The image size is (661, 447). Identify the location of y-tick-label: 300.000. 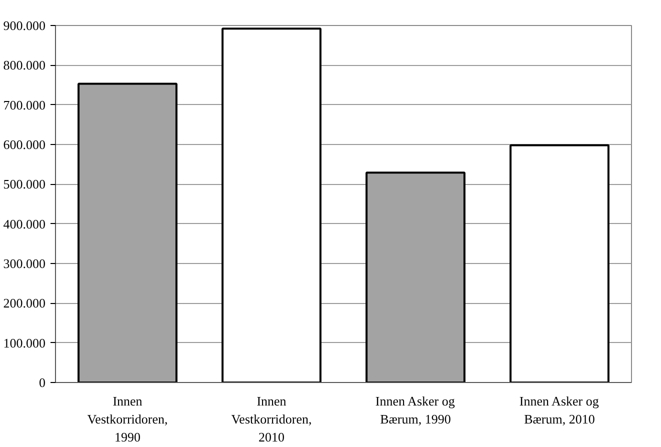
(24, 263).